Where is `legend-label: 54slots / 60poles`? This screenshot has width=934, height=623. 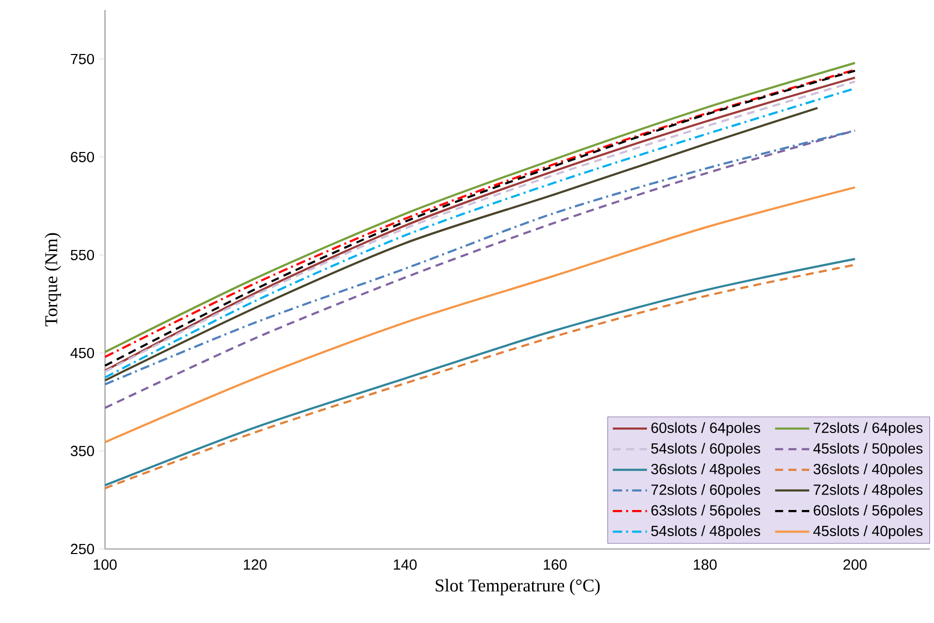 legend-label: 54slots / 60poles is located at coordinates (705, 449).